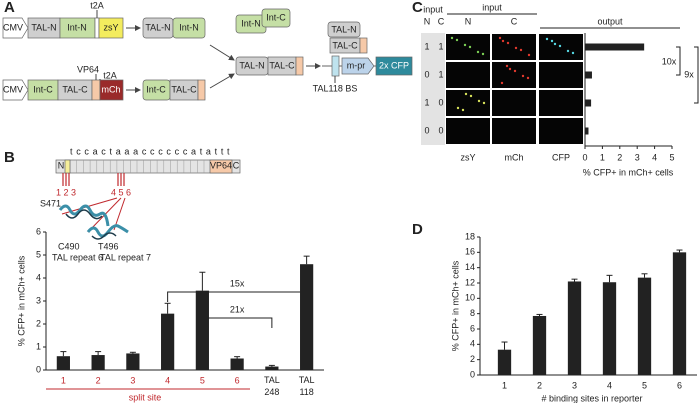 The image size is (700, 403). I want to click on protein-bar, so click(148, 166).